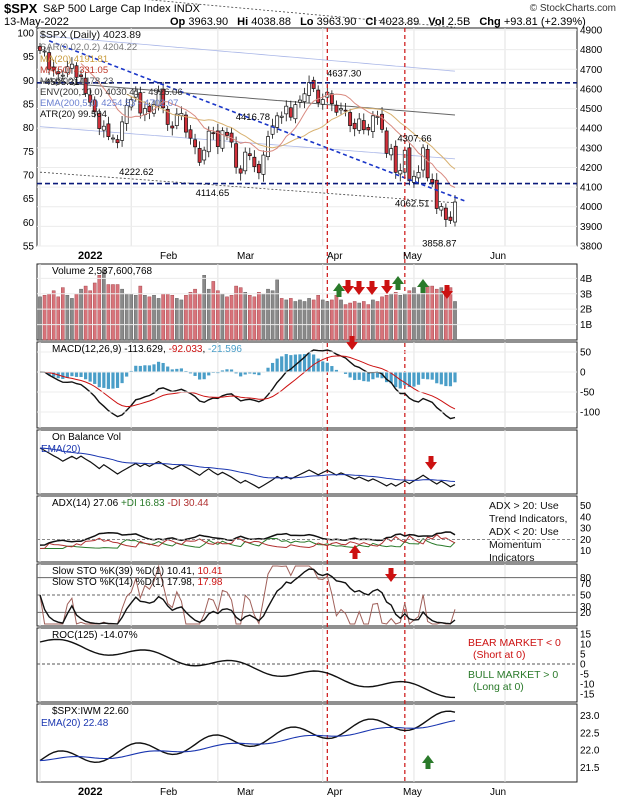 Image resolution: width=620 pixels, height=800 pixels. I want to click on adx-note-5: Indicators, so click(512, 558).